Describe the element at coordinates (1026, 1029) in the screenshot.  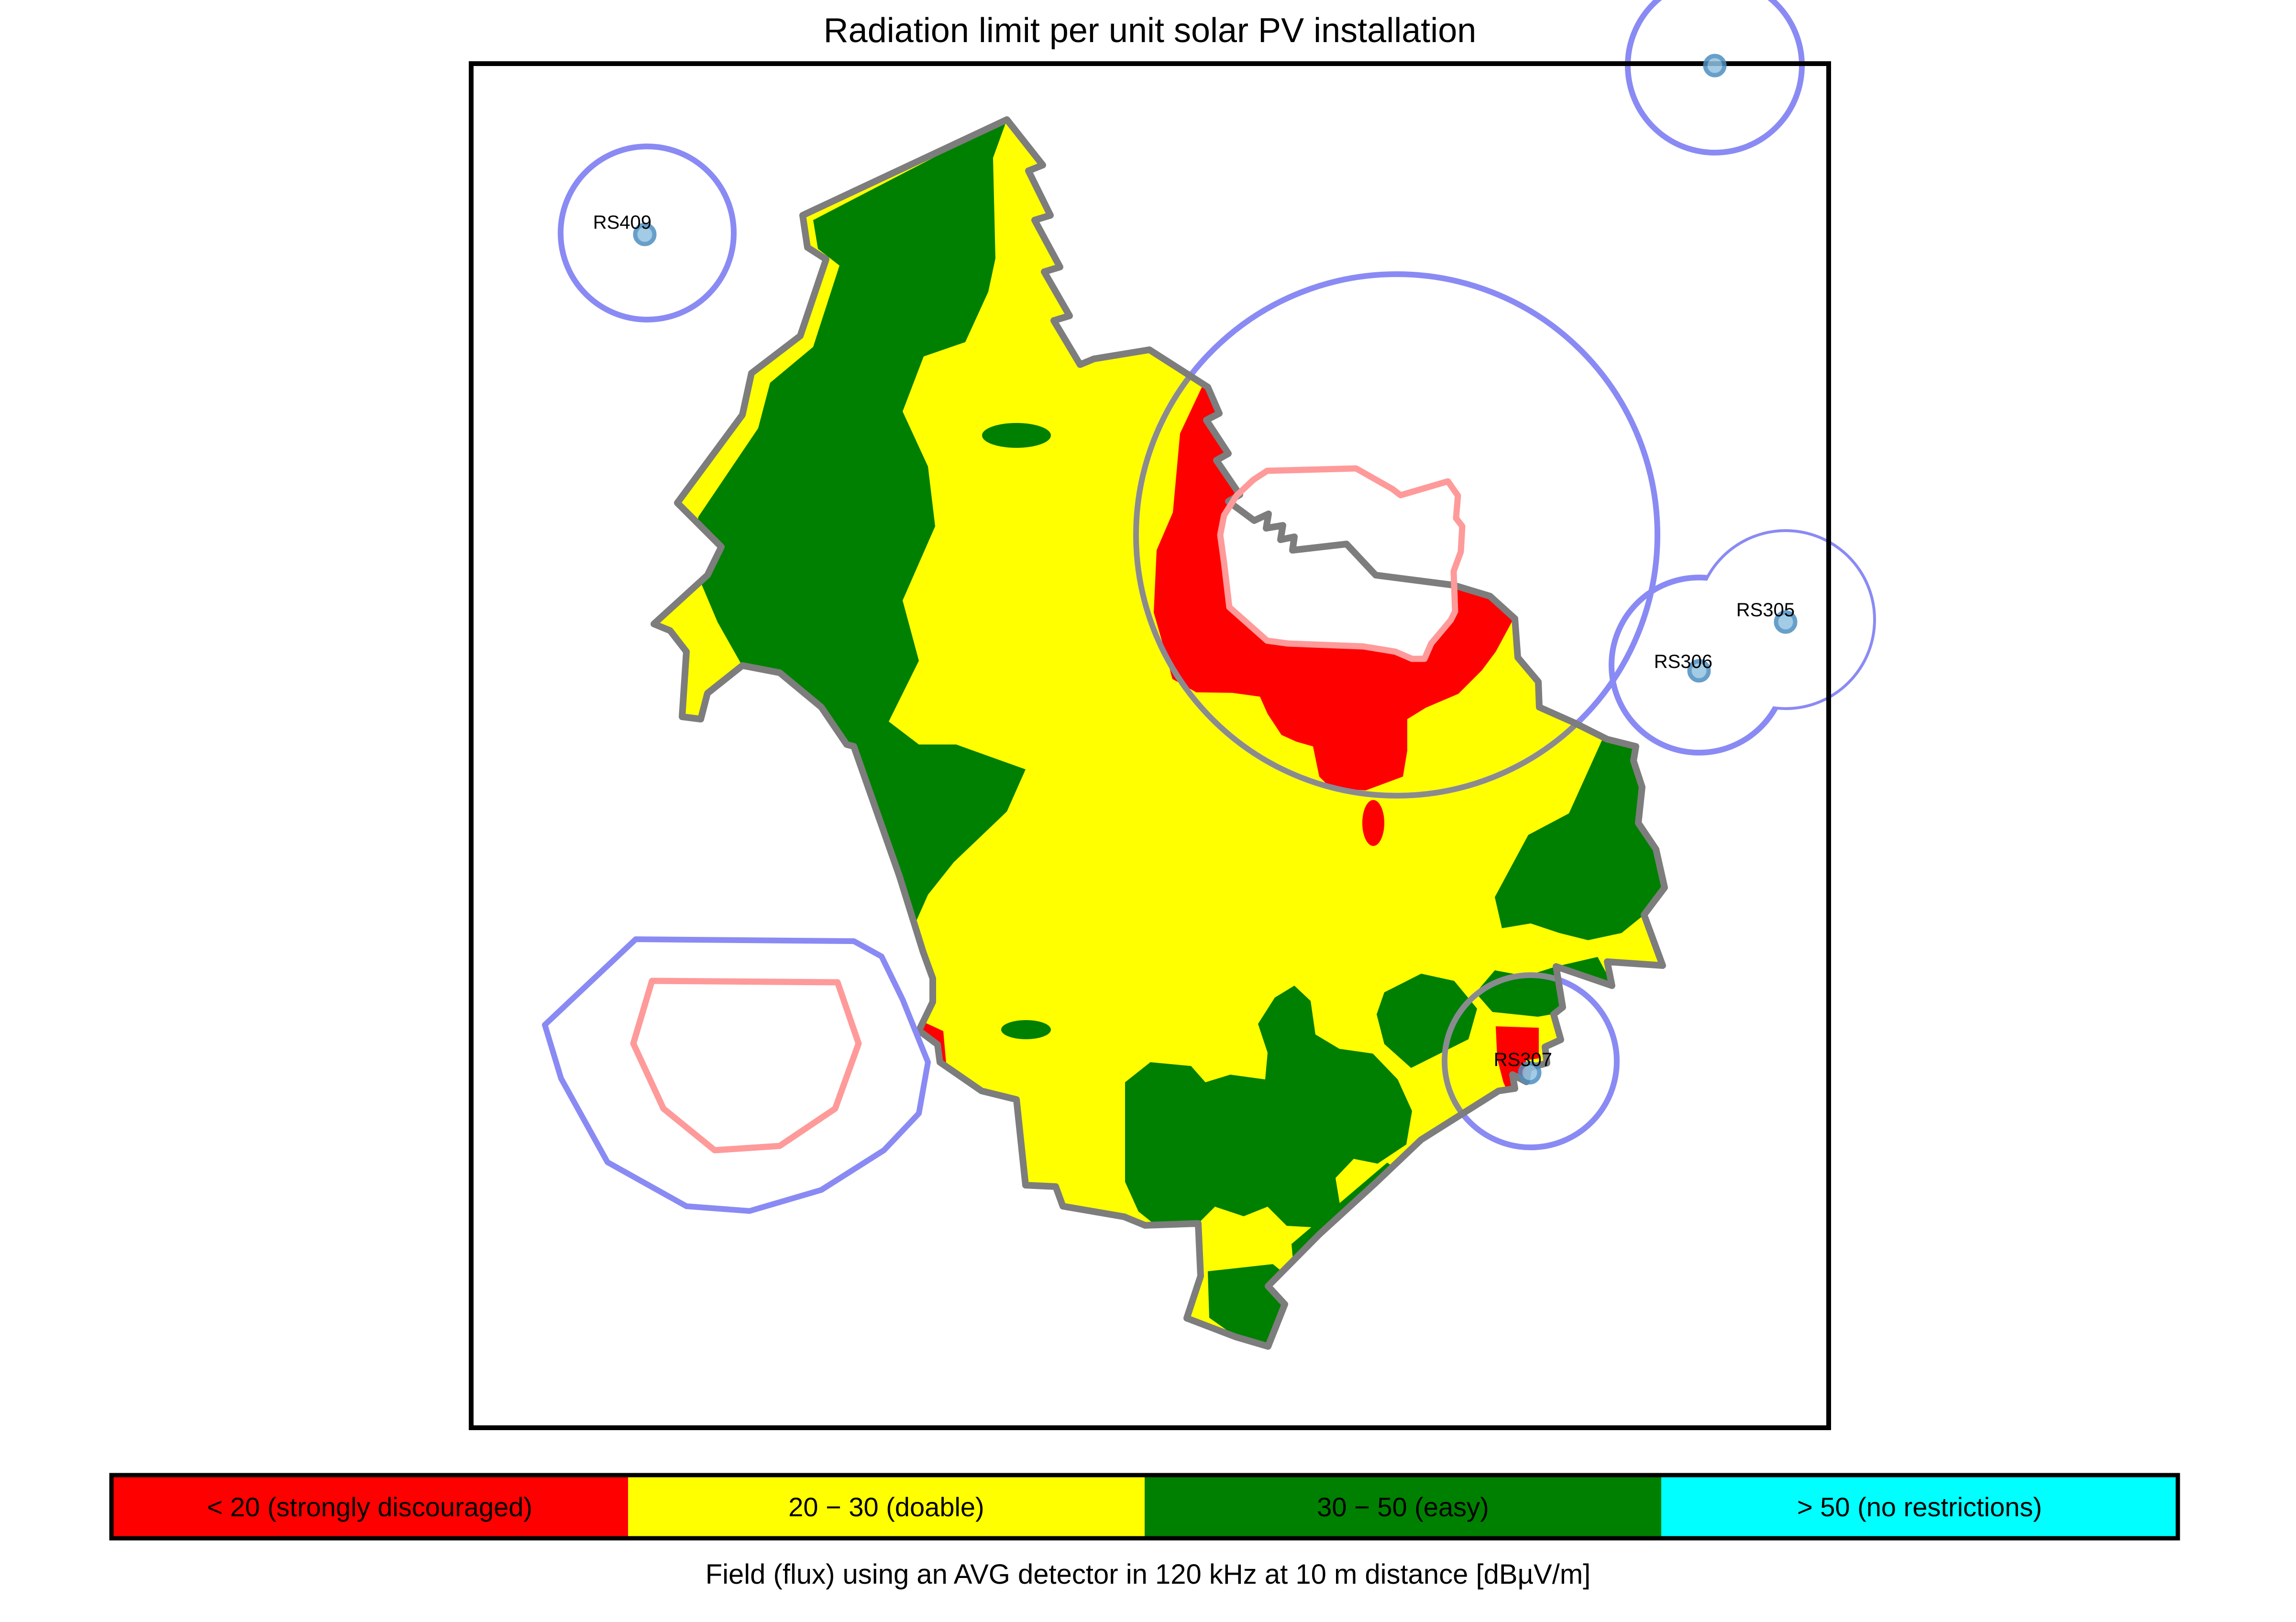
I see `easy-zone-islet-west` at that location.